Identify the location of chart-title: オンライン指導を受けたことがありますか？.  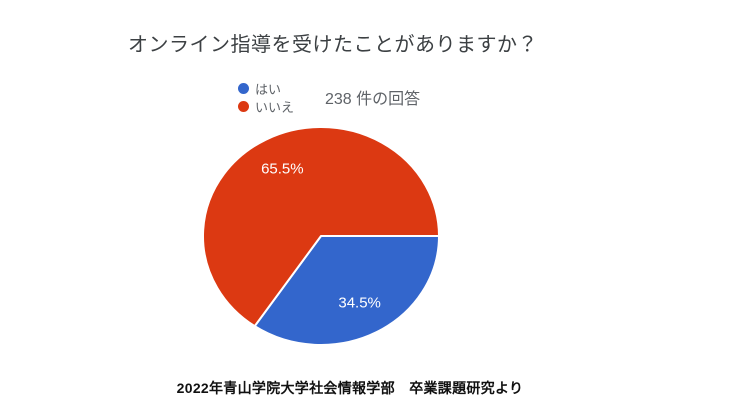
(333, 45).